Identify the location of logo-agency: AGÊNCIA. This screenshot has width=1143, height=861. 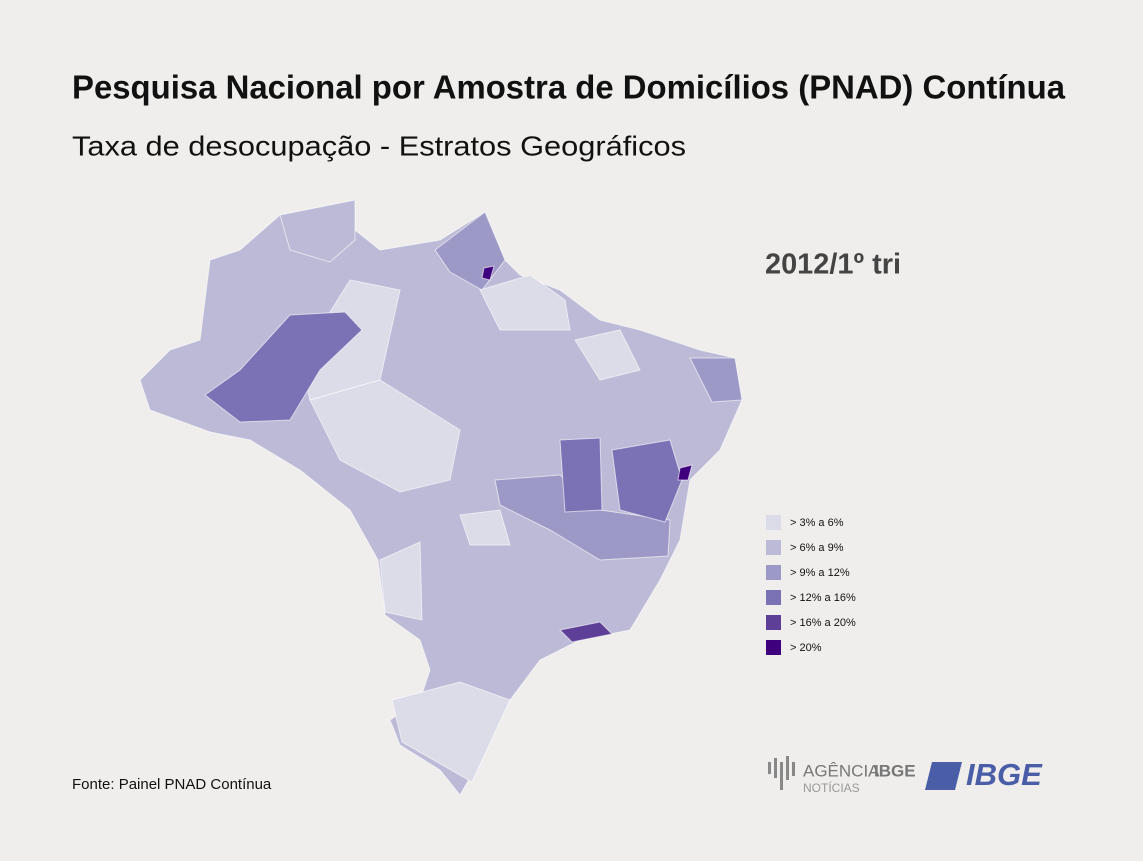
(841, 770).